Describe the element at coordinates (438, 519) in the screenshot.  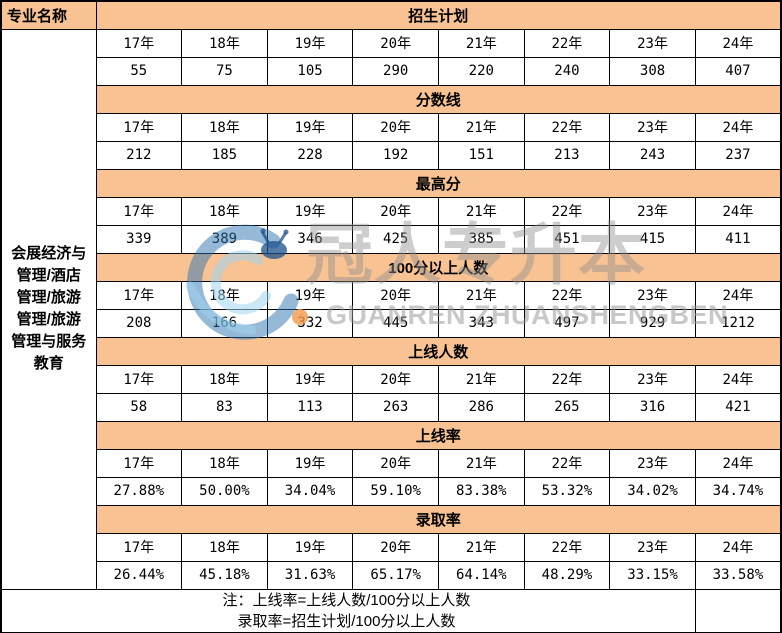
I see `section-title: 录取率` at that location.